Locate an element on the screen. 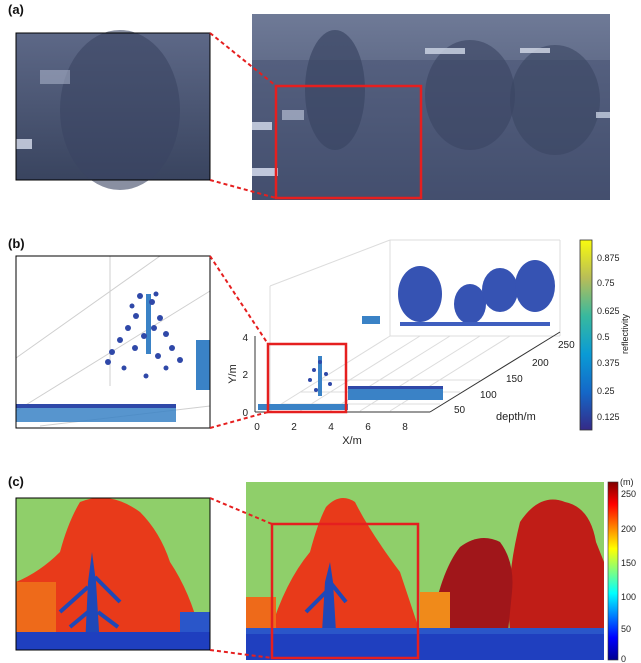 Image resolution: width=641 pixels, height=663 pixels. panel-b-colorbar is located at coordinates (586, 335).